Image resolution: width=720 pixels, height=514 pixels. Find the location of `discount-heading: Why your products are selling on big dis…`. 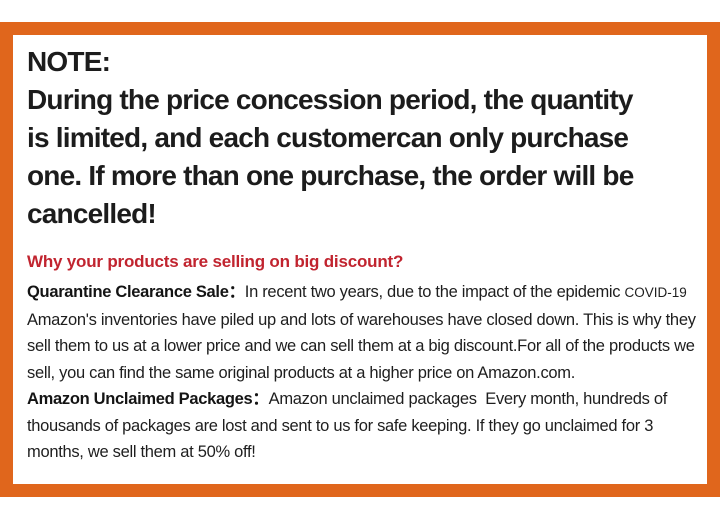

discount-heading: Why your products are selling on big dis… is located at coordinates (215, 261).